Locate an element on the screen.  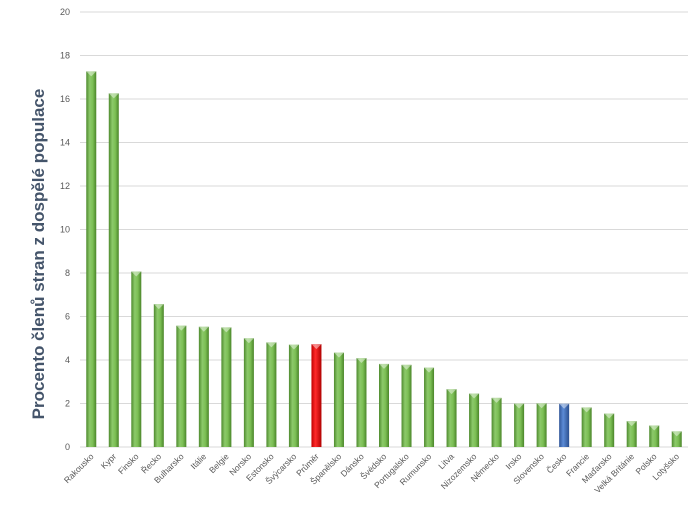
y-tick-label: 16 is located at coordinates (65, 99).